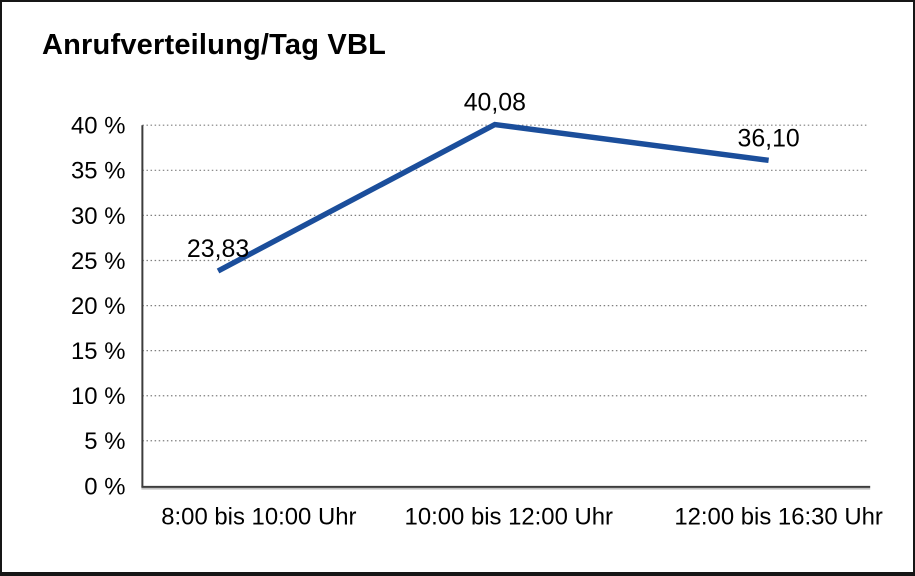  I want to click on y-tick-label: 0 %, so click(104, 486).